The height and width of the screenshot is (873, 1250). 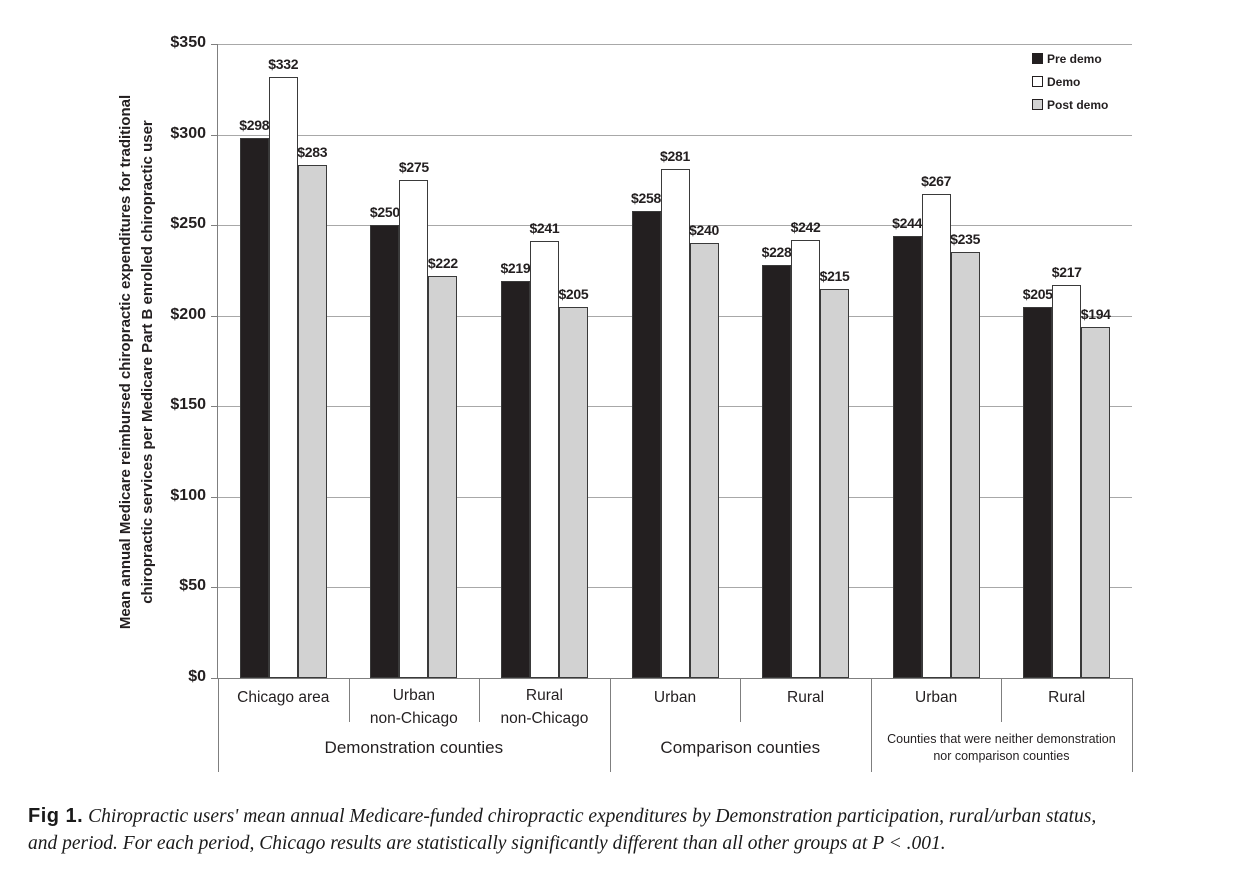 I want to click on bar-value-label: $240, so click(x=704, y=230).